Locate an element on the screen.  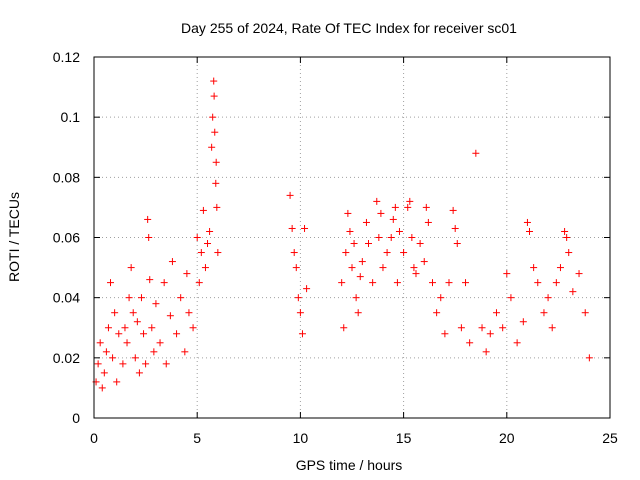
x-axis-label: GPS time / hours is located at coordinates (349, 465).